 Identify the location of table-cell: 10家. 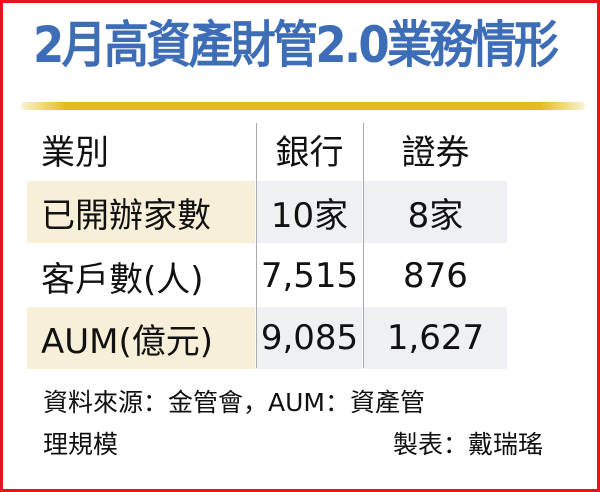
(309, 212).